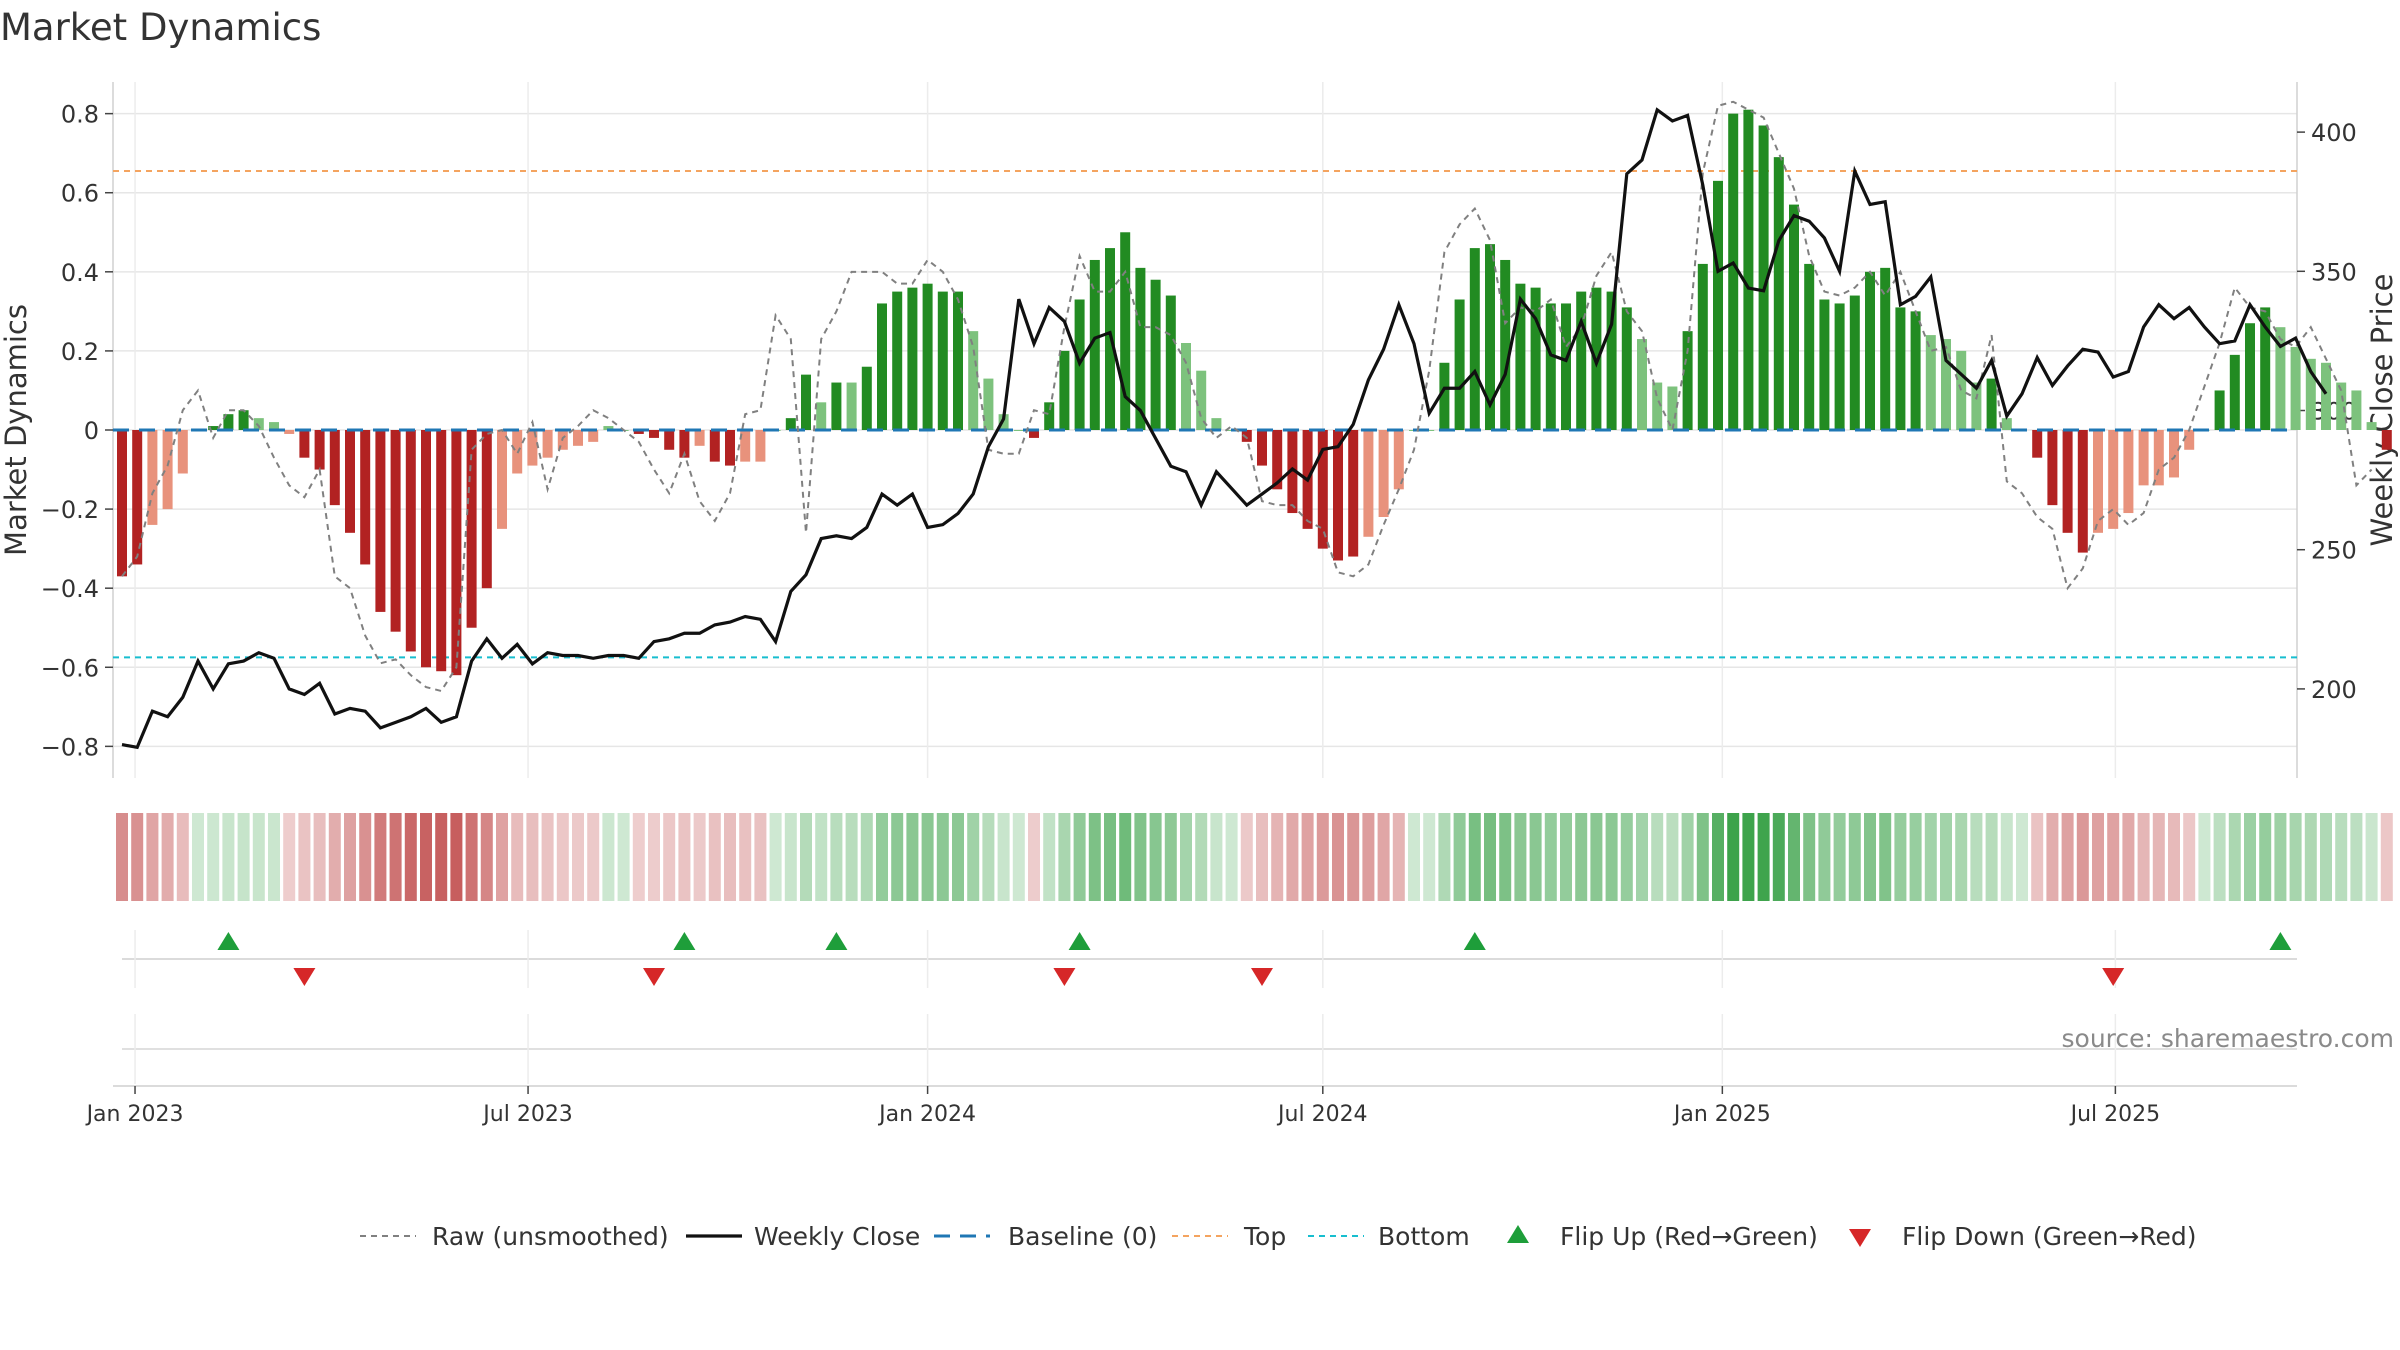 This screenshot has height=1350, width=2400. I want to click on legend-label: Raw (unsmoothed), so click(550, 1236).